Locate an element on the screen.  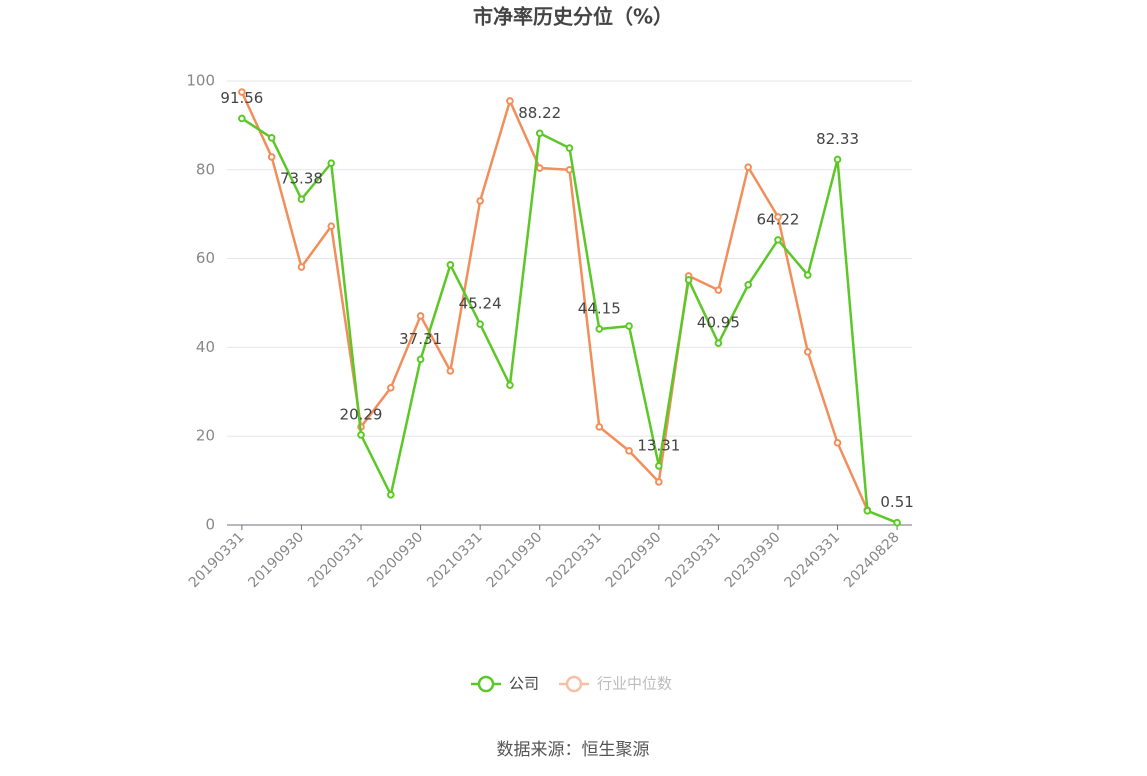
source-note: 数据来源：恒生聚源 is located at coordinates (573, 750).